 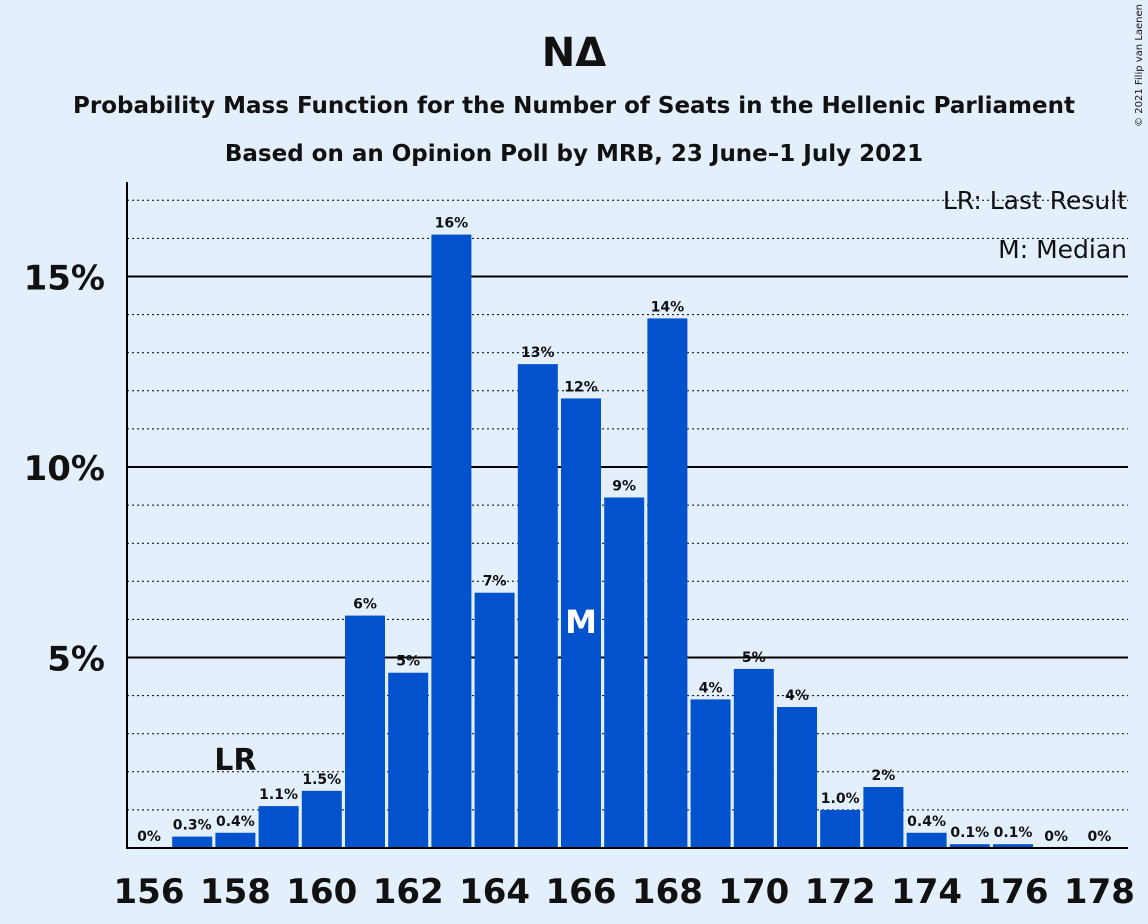 I want to click on x-tick-label: 172, so click(x=840, y=892).